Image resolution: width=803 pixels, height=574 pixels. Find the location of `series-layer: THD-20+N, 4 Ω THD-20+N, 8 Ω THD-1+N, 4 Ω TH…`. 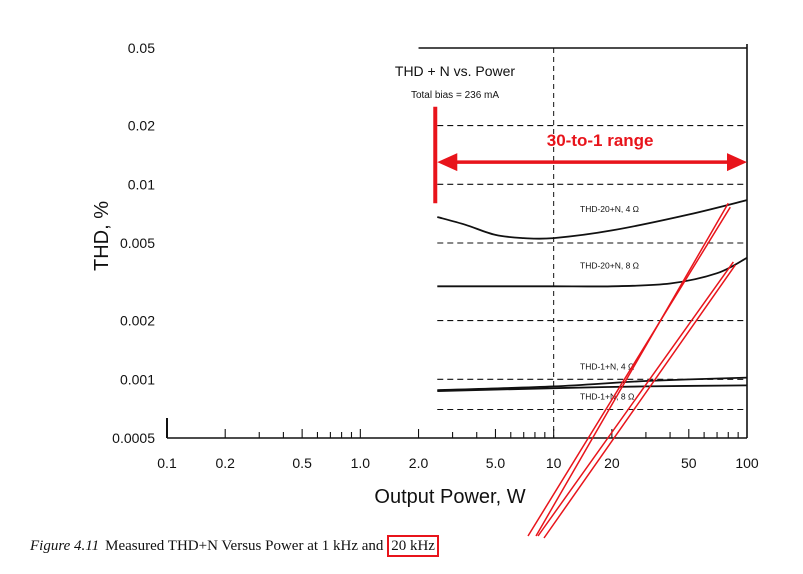

series-layer: THD-20+N, 4 Ω THD-20+N, 8 Ω THD-1+N, 4 Ω TH… is located at coordinates (592, 300).